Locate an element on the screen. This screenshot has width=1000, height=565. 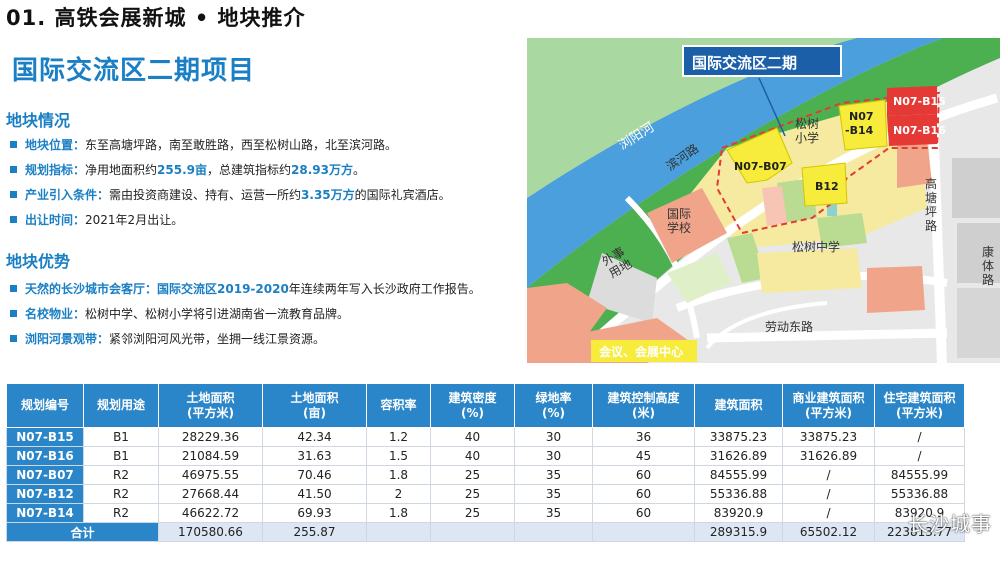
table-cell: 1.2 is located at coordinates (398, 437).